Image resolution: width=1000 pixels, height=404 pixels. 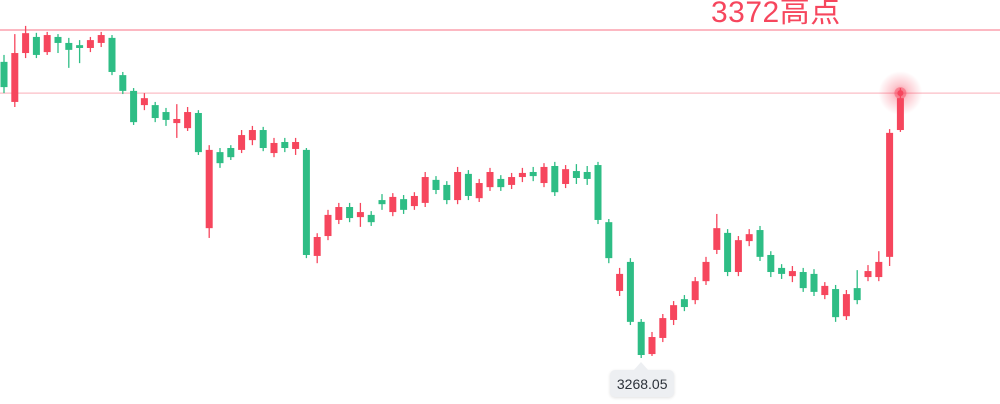 I want to click on tooltip-price-text: 3268.05, so click(x=642, y=383).